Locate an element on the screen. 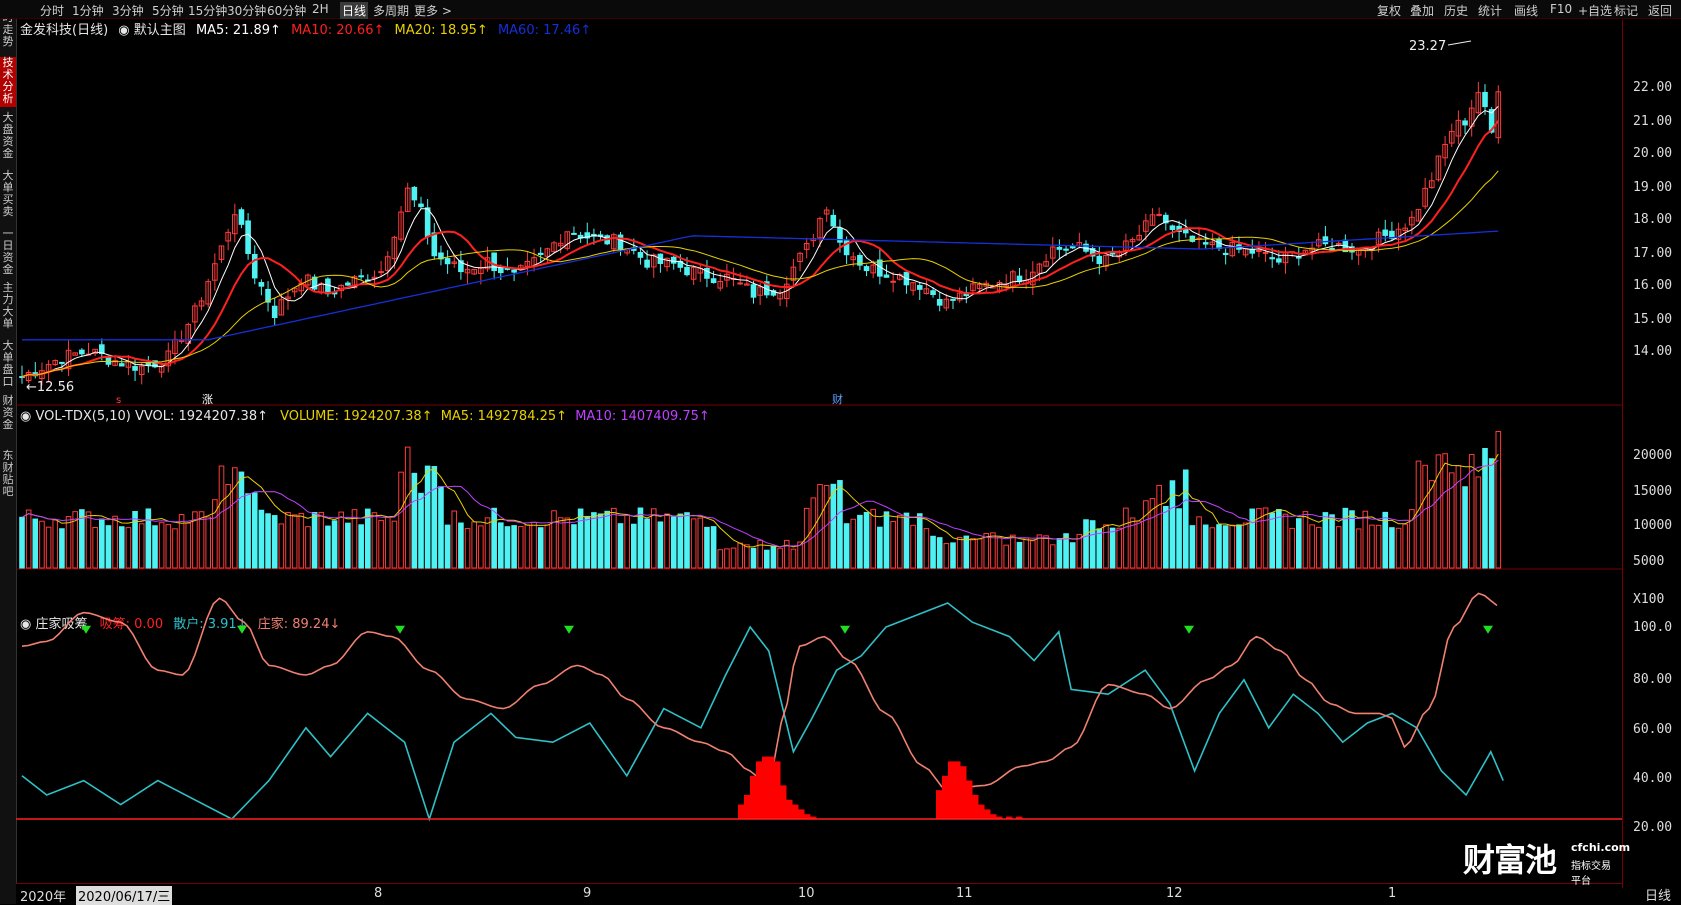 The width and height of the screenshot is (1681, 905). tool-button-3: 统计 is located at coordinates (1490, 11).